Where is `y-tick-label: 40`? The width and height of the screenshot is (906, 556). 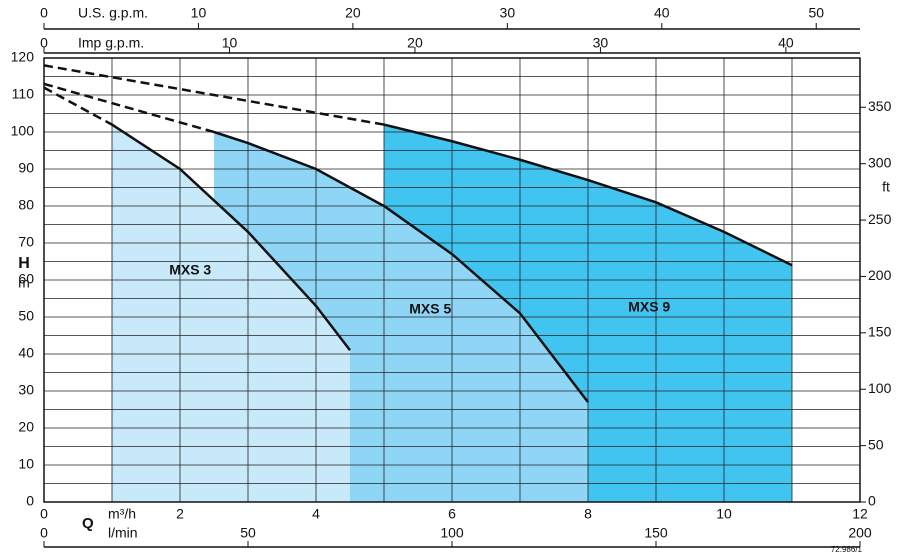
y-tick-label: 40 is located at coordinates (26, 353).